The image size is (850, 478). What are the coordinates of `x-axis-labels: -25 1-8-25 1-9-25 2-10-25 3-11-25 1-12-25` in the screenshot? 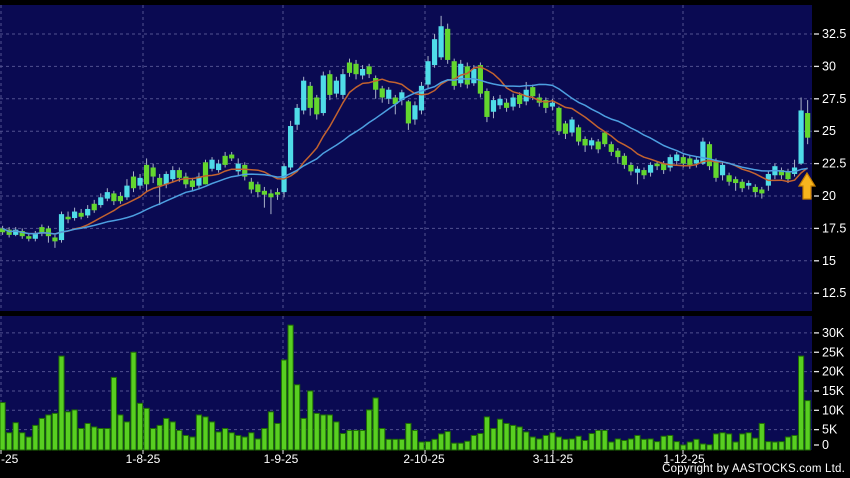 It's located at (352, 458).